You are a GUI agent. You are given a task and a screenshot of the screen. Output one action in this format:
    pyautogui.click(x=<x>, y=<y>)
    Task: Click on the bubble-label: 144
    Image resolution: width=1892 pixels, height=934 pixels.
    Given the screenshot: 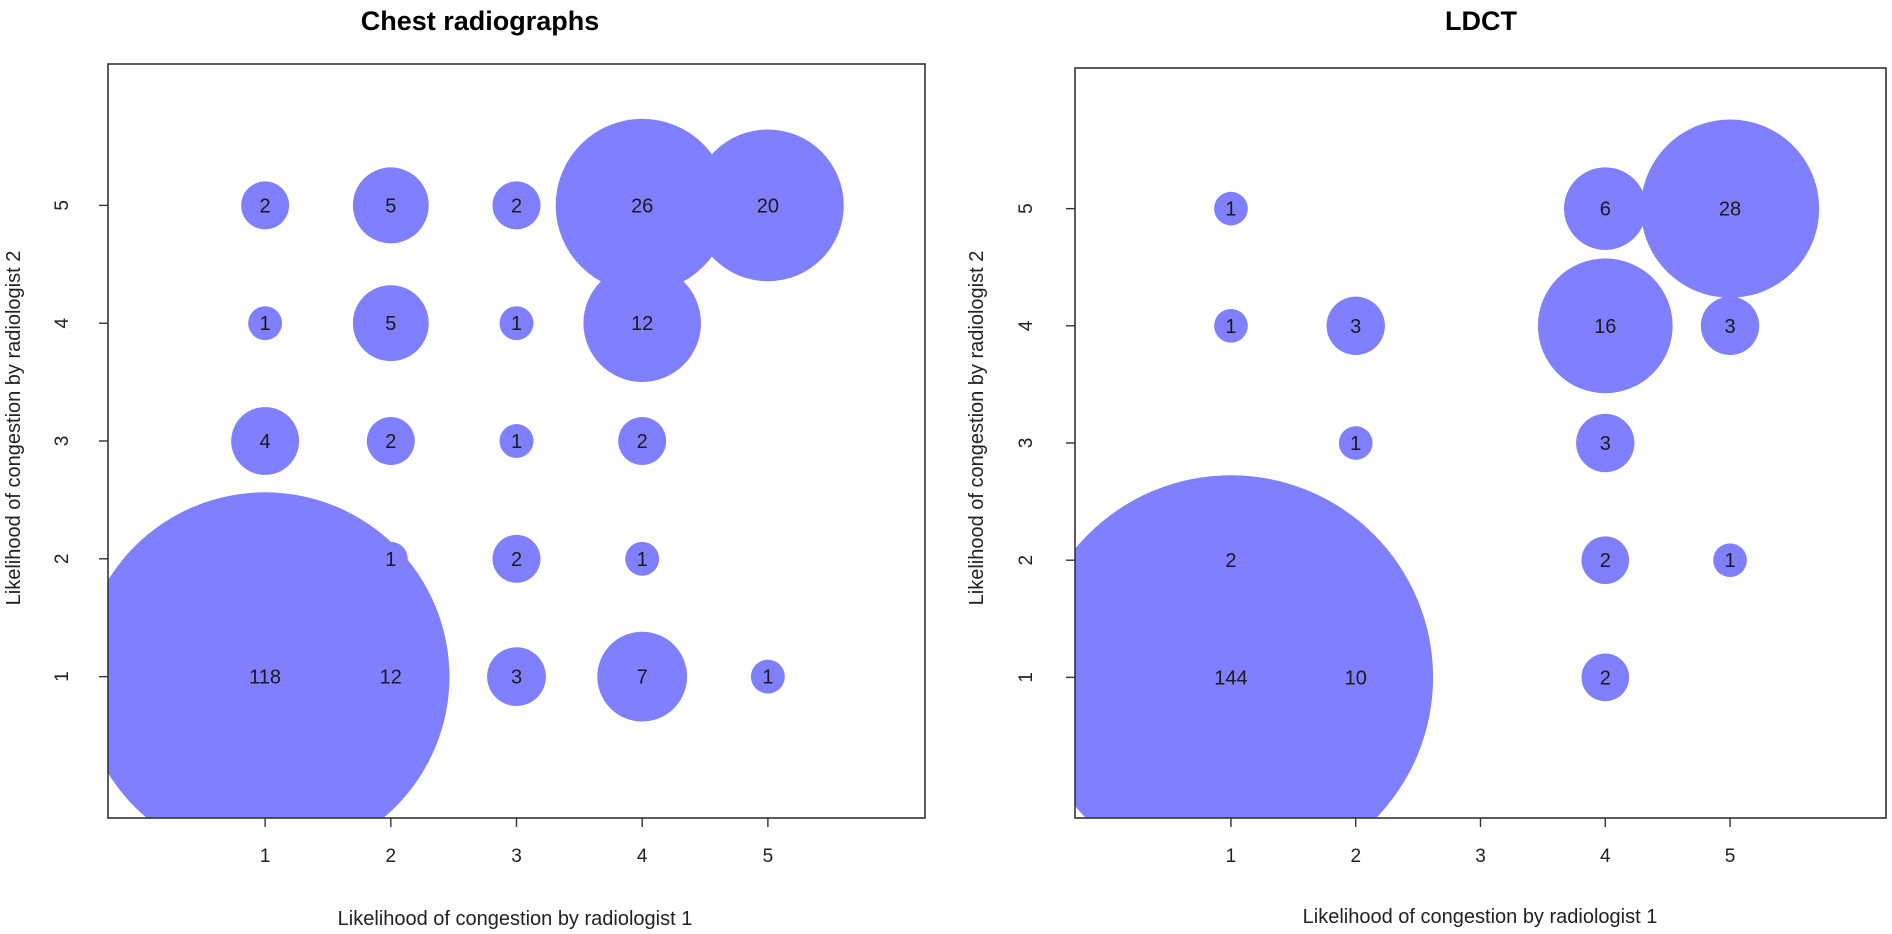 What is the action you would take?
    pyautogui.click(x=1230, y=678)
    